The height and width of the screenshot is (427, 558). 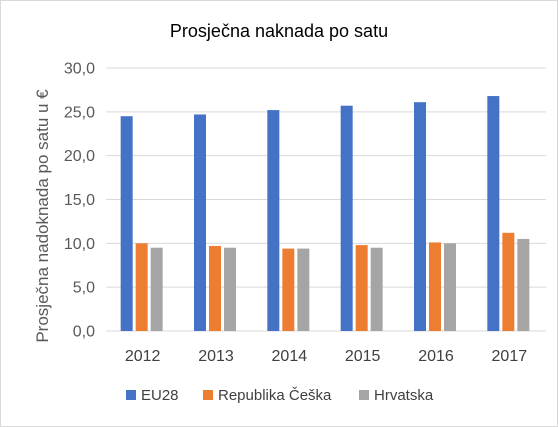 What do you see at coordinates (160, 395) in the screenshot?
I see `legend-label: EU28` at bounding box center [160, 395].